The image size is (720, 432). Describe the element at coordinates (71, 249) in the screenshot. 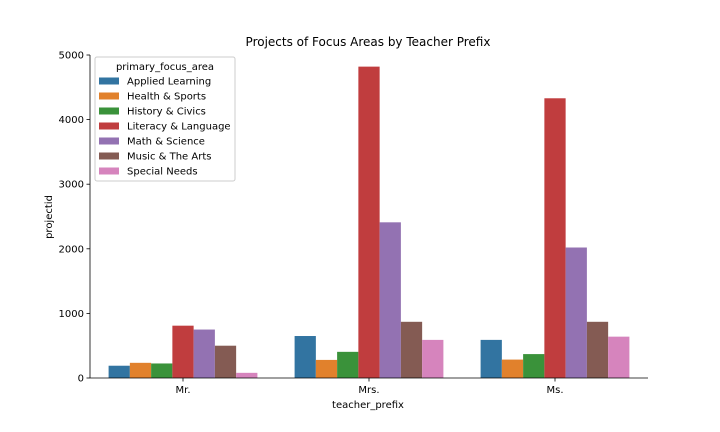

I see `y-tick-label: 2000` at that location.